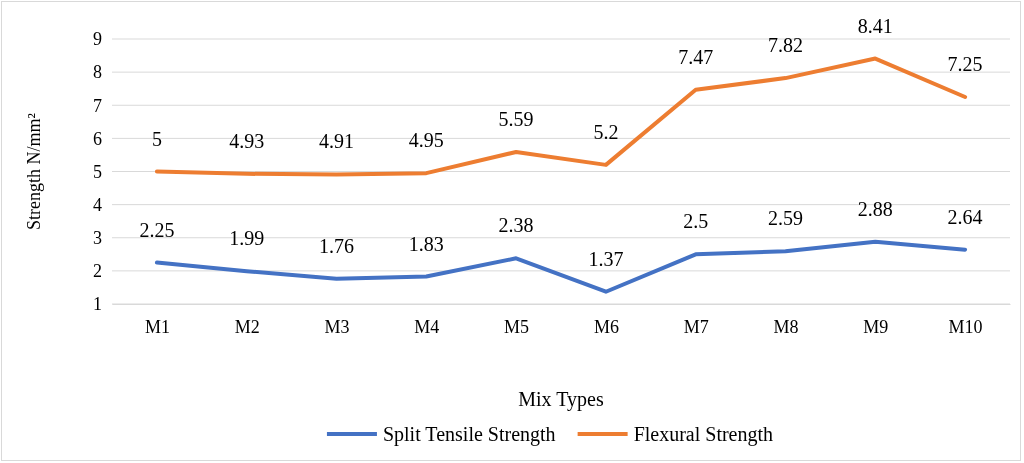 Image resolution: width=1024 pixels, height=463 pixels. What do you see at coordinates (875, 208) in the screenshot?
I see `data-label: 2.88` at bounding box center [875, 208].